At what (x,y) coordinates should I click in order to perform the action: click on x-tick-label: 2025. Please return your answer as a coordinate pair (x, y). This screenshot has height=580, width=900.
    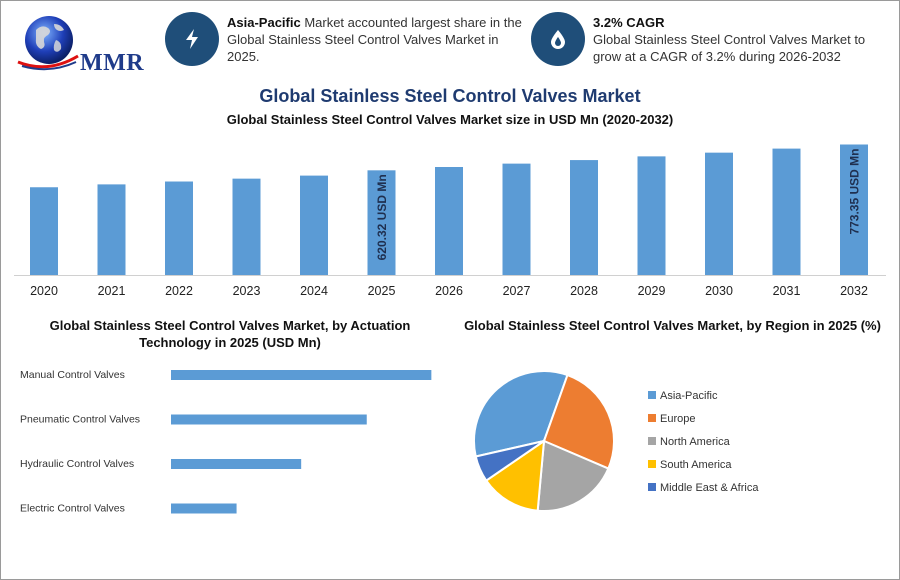
    Looking at the image, I should click on (382, 291).